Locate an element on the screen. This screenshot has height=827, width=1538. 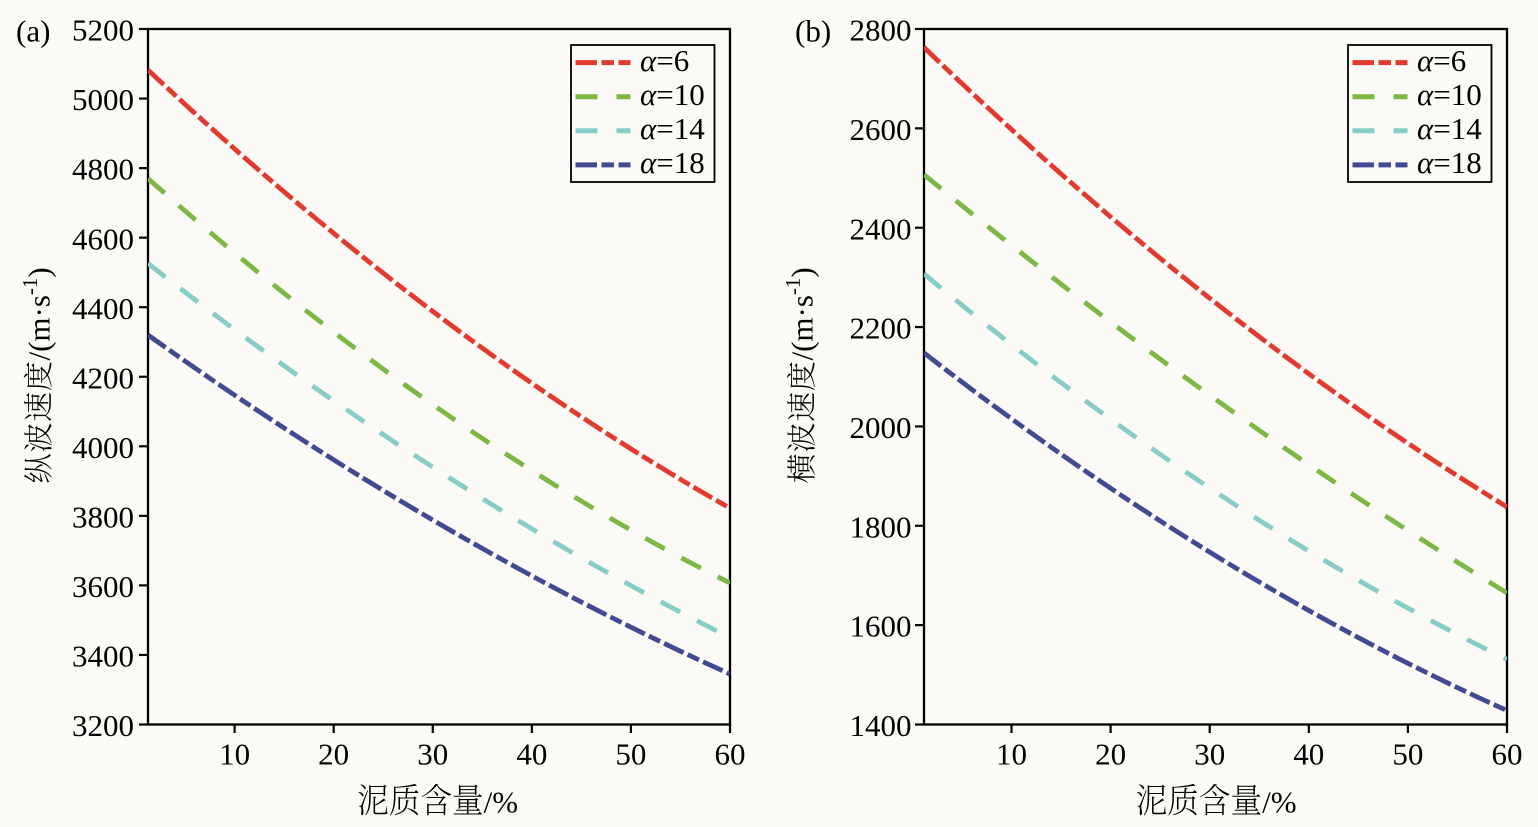
svg-text: 1800 is located at coordinates (881, 526).